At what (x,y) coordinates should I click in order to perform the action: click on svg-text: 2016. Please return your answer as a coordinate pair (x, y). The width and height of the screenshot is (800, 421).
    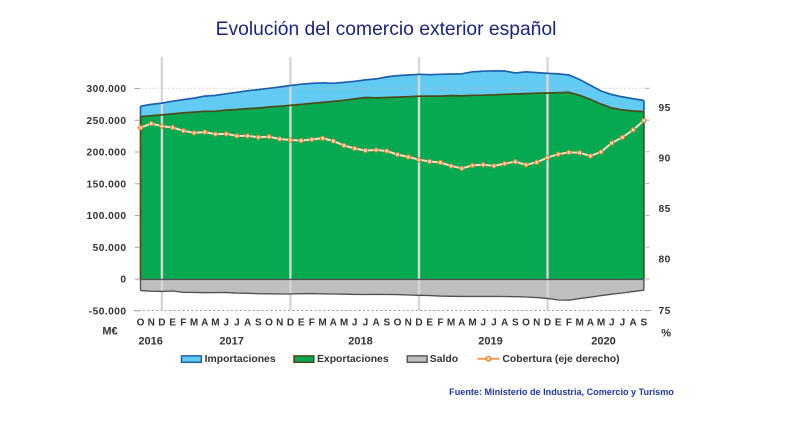
    Looking at the image, I should click on (150, 342).